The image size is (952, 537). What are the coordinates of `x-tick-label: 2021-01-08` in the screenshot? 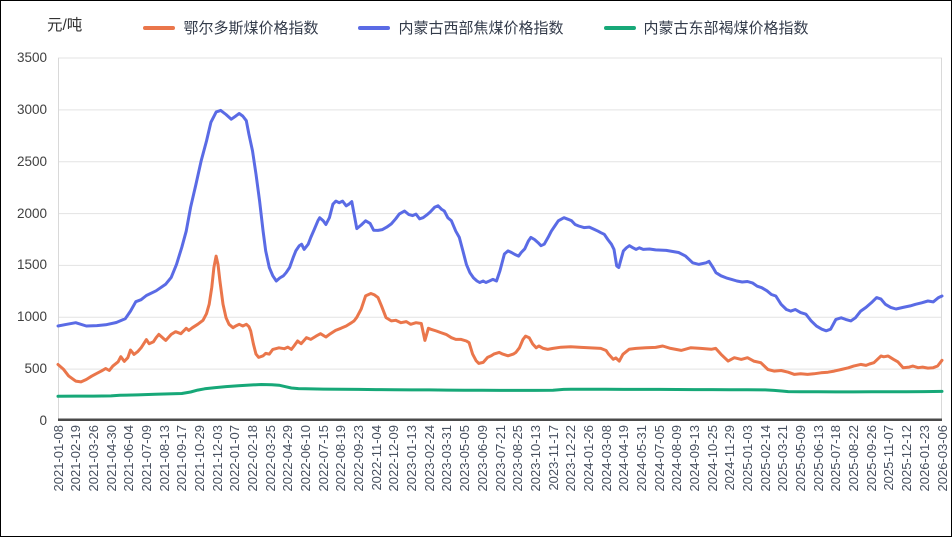 It's located at (58, 458).